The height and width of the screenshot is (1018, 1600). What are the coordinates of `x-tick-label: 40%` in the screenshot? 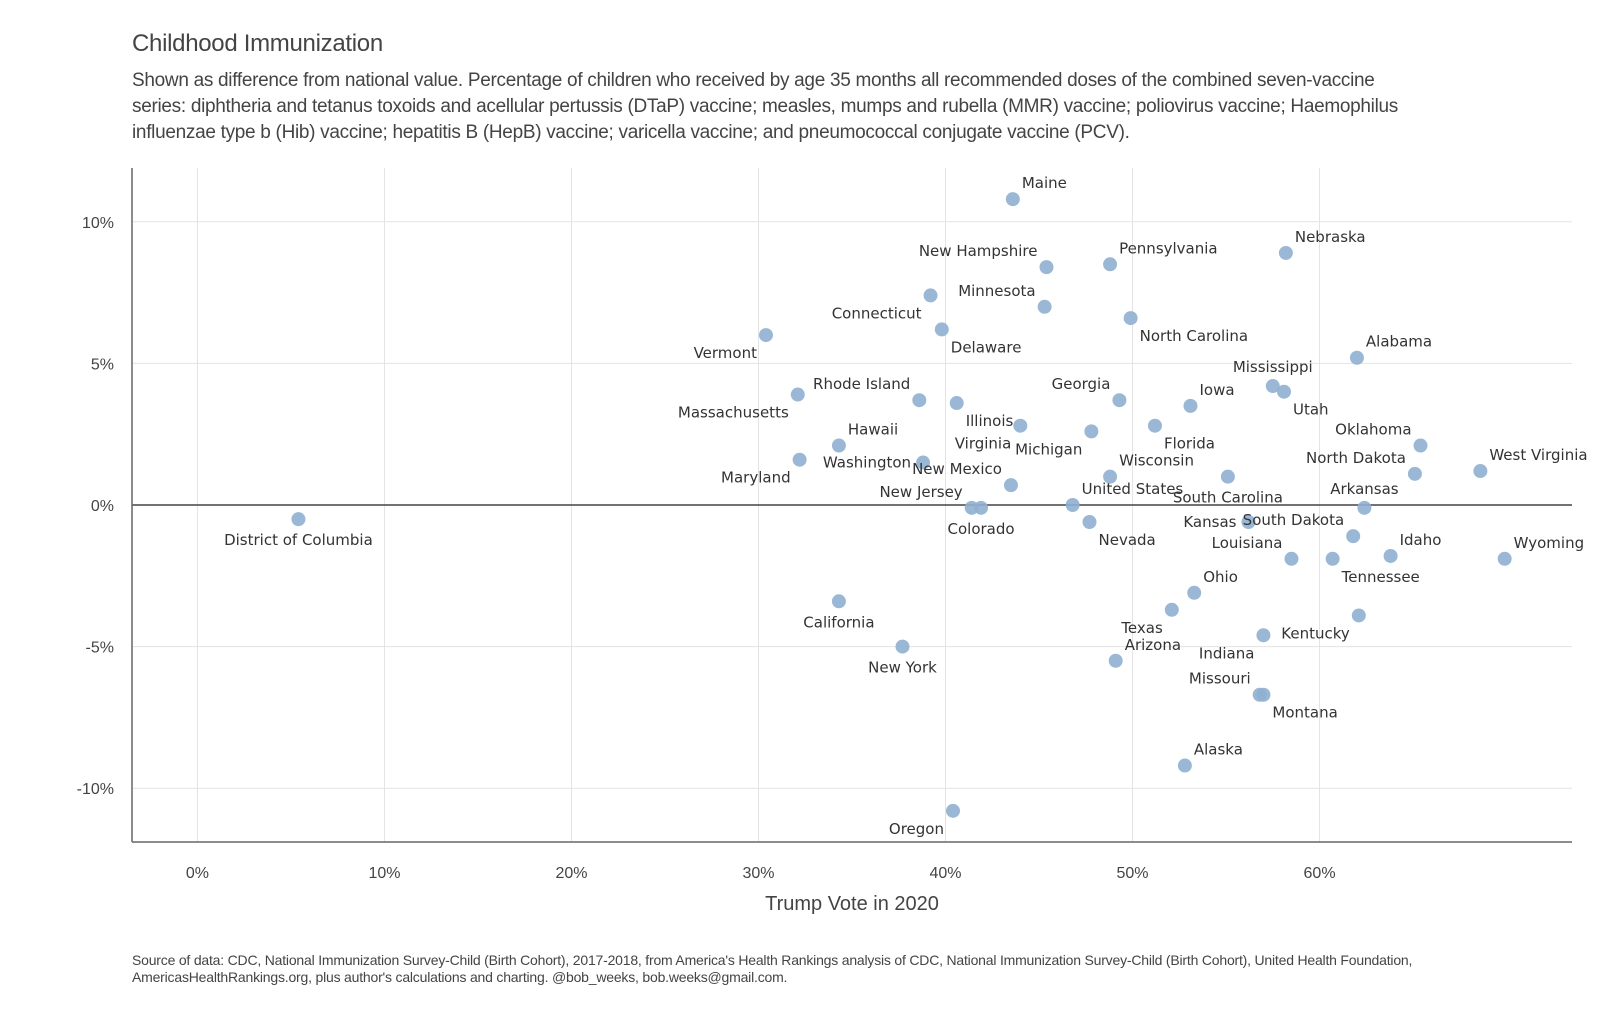 It's located at (945, 873).